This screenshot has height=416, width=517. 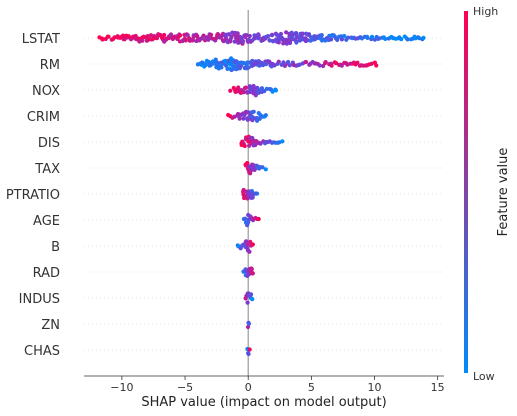 I want to click on feature-label-ptratio: PTRATIO, so click(x=33, y=195).